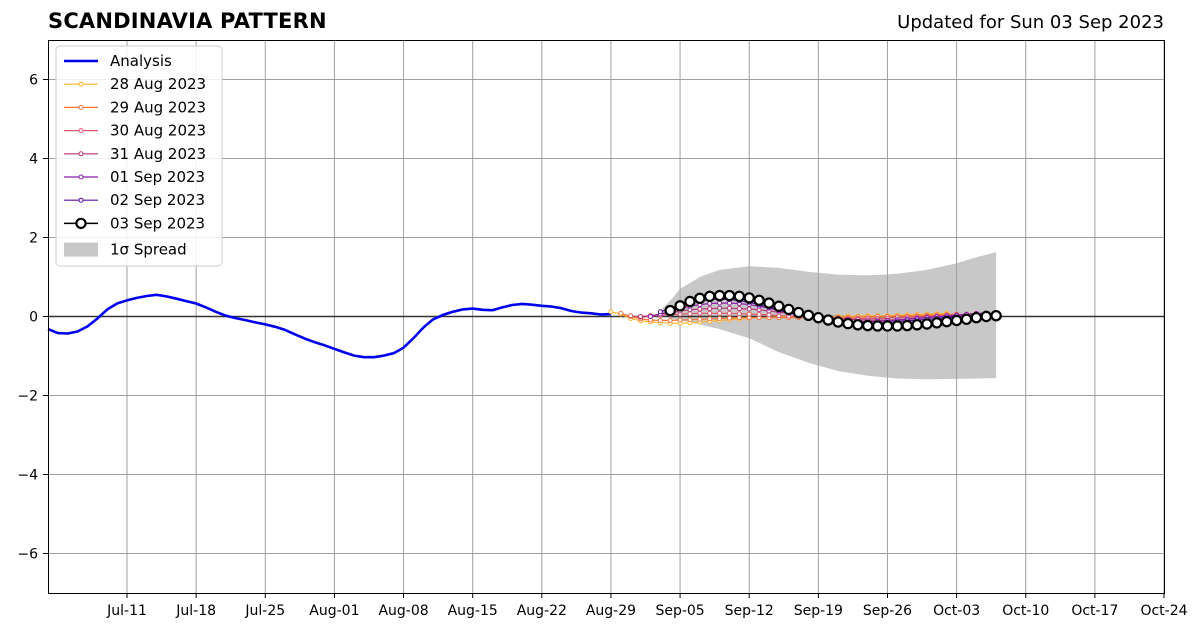 The image size is (1204, 633). What do you see at coordinates (33, 318) in the screenshot?
I see `y-tick-label: 0` at bounding box center [33, 318].